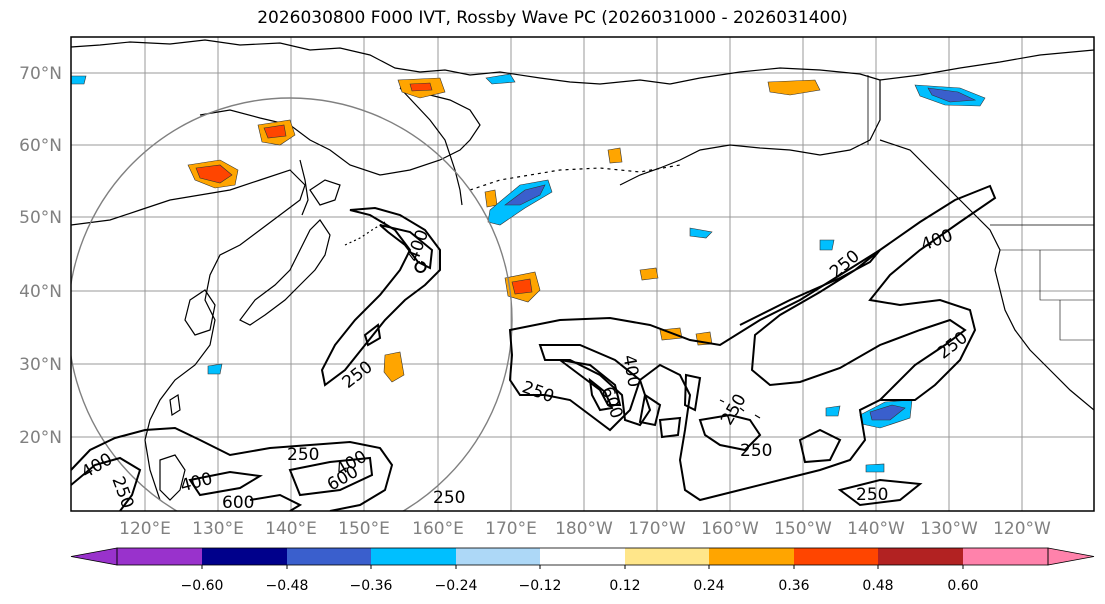  I want to click on colorbar-tick-label: 0.24, so click(708, 586).